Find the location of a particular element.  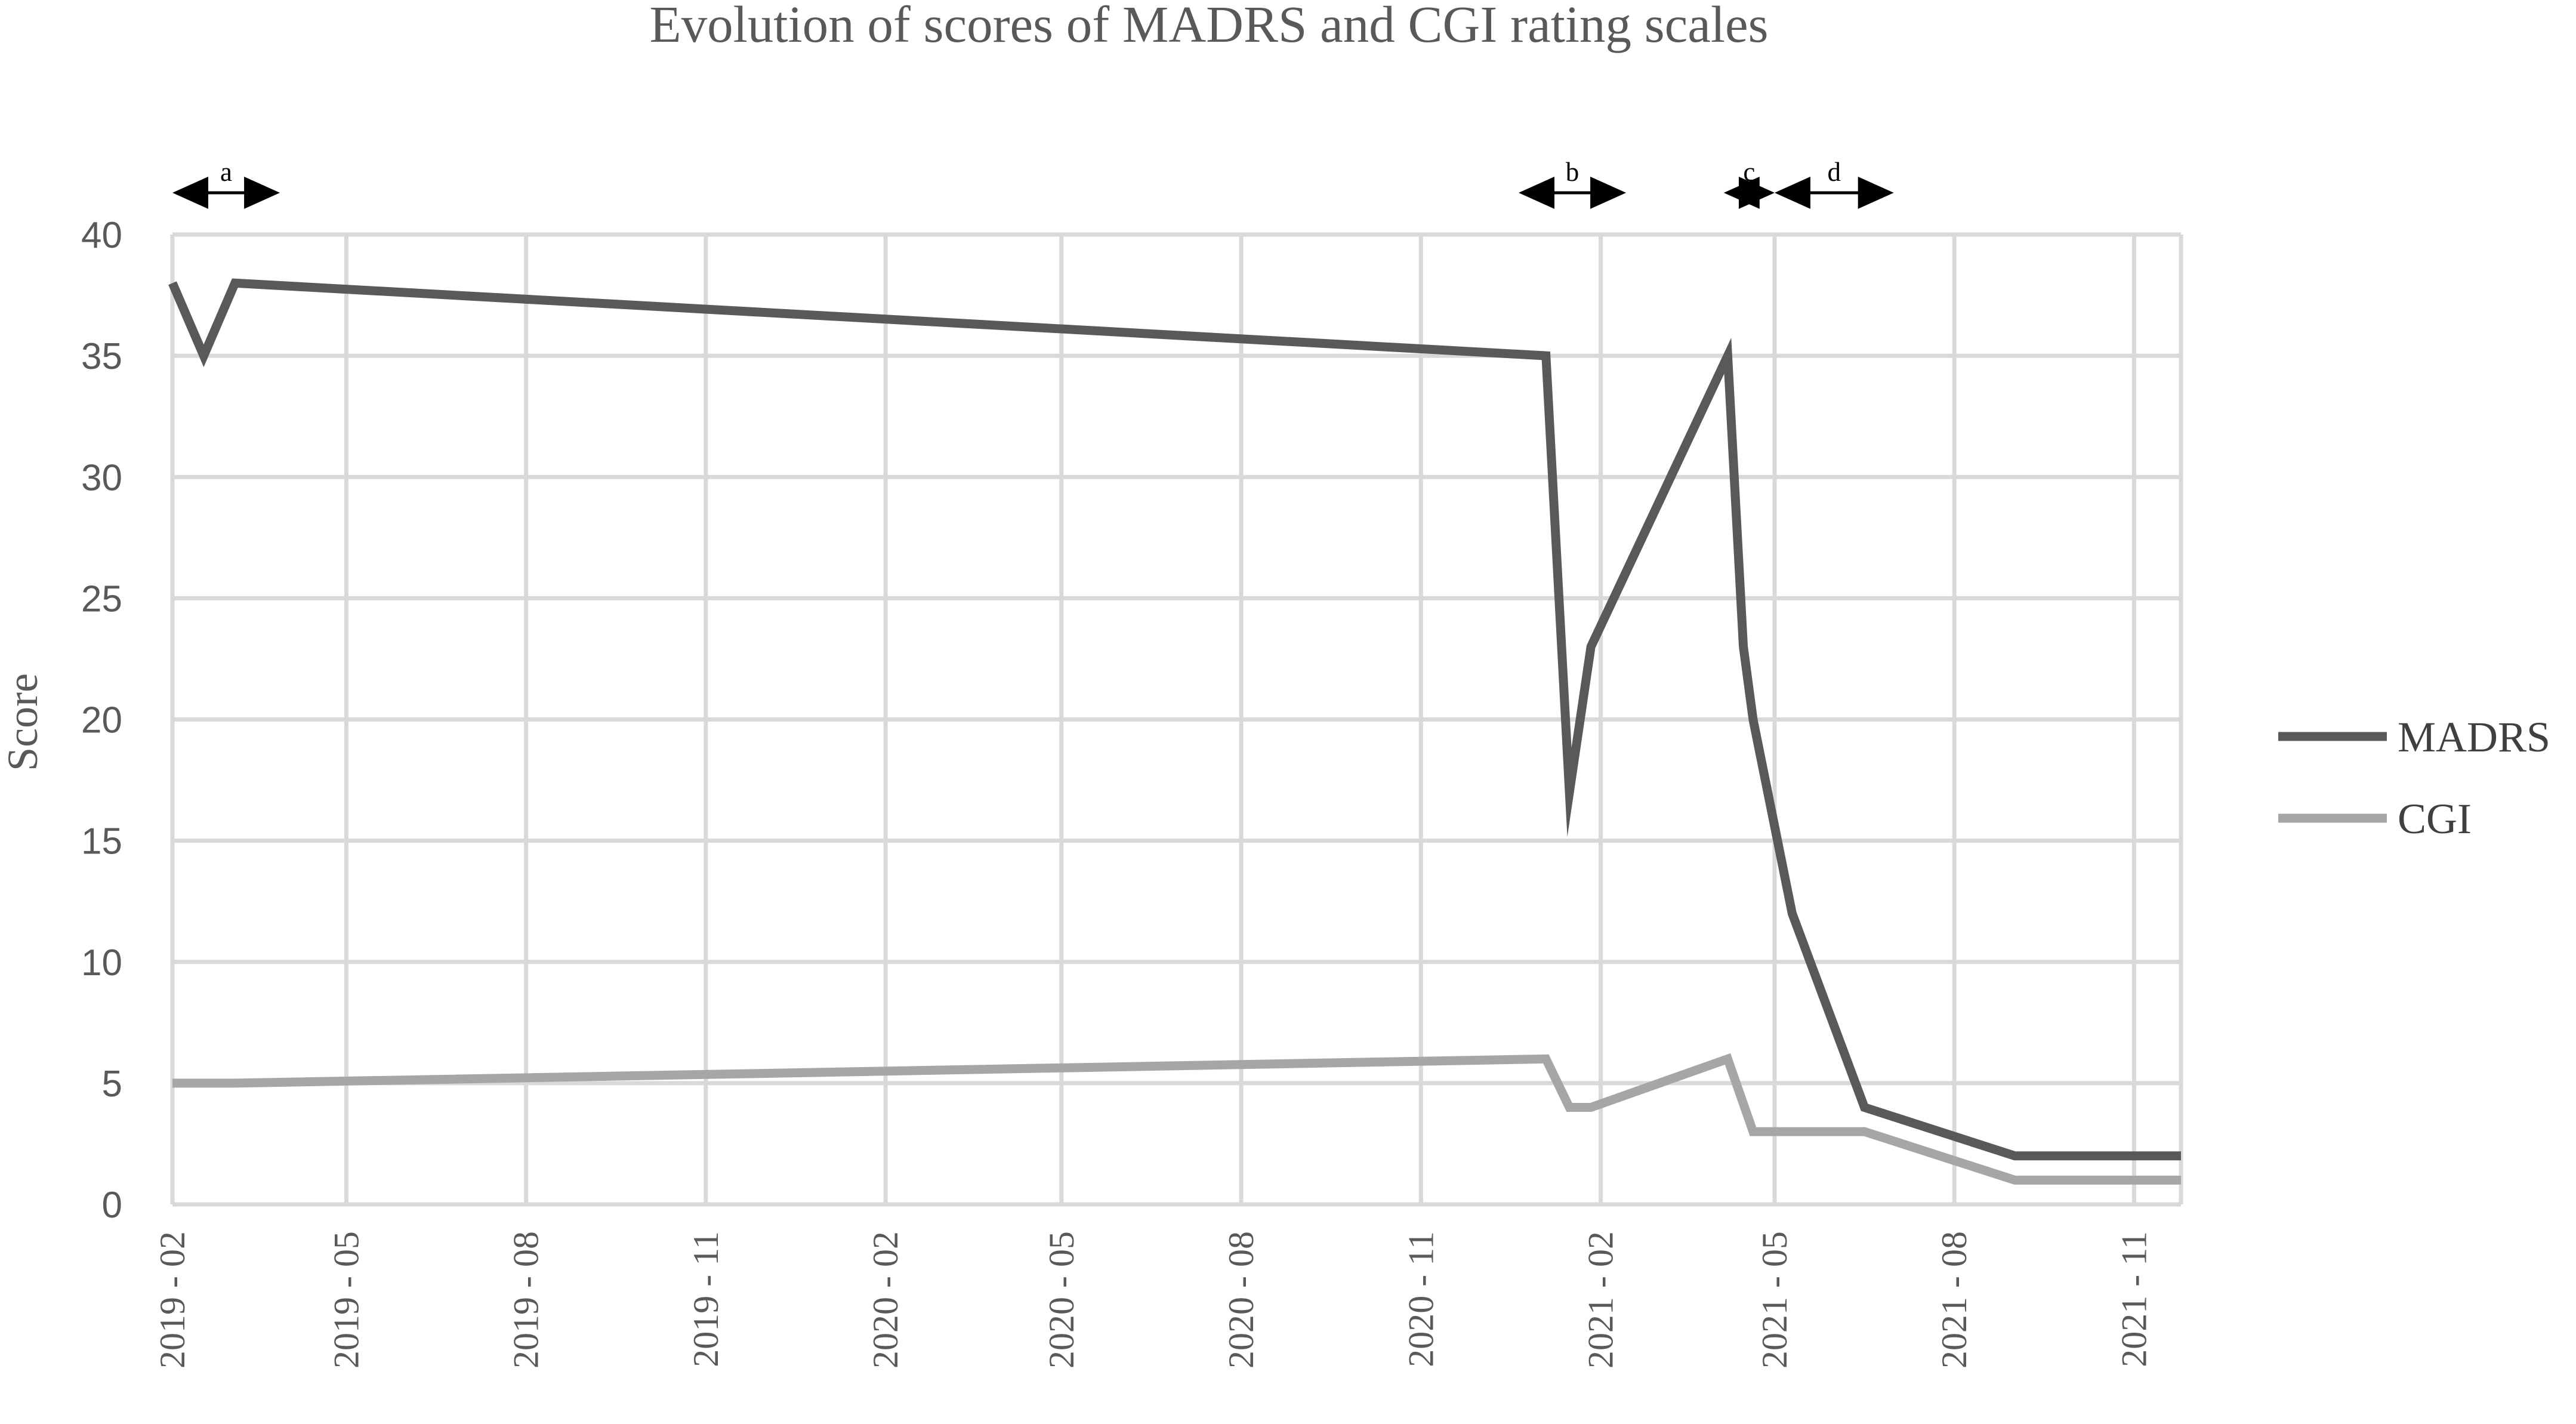

series-line-cgi is located at coordinates (1177, 1119).